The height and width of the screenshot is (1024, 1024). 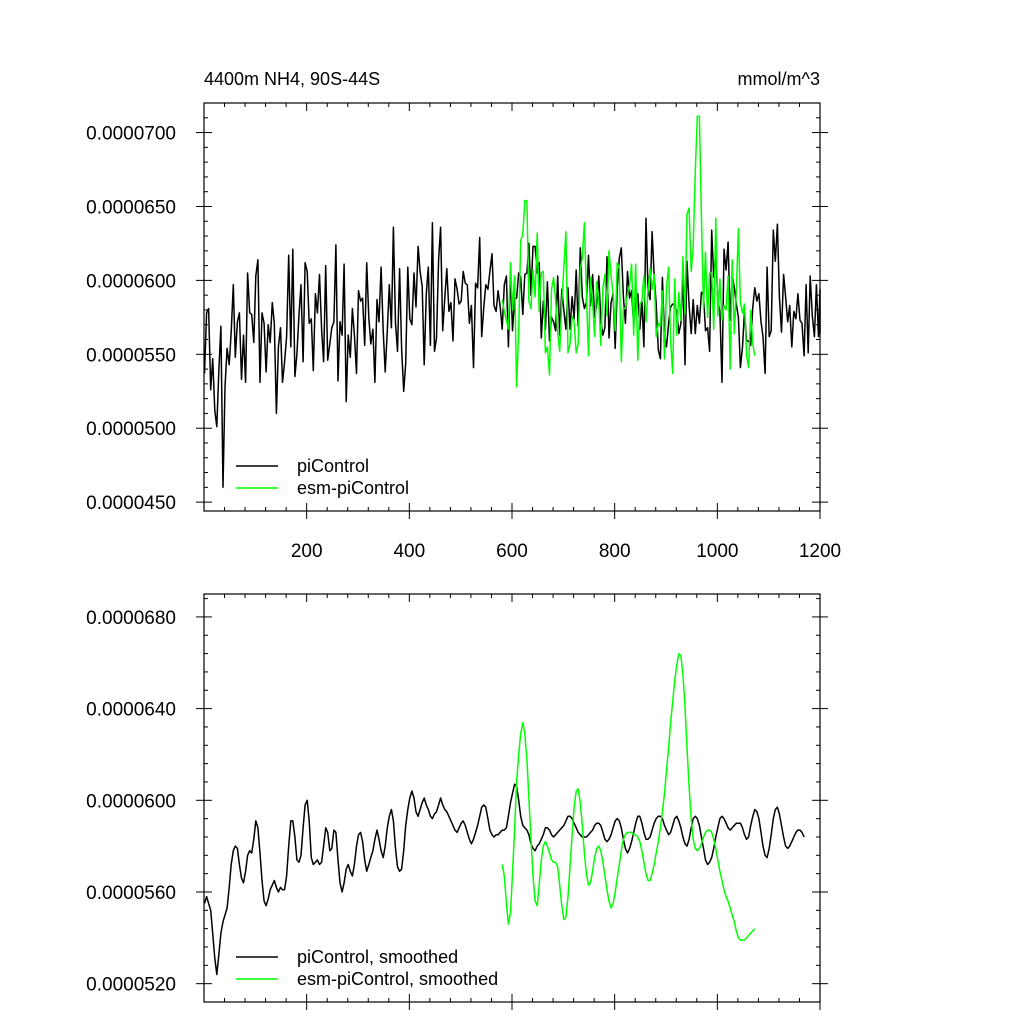 I want to click on x-tick-label: 400, so click(x=409, y=551).